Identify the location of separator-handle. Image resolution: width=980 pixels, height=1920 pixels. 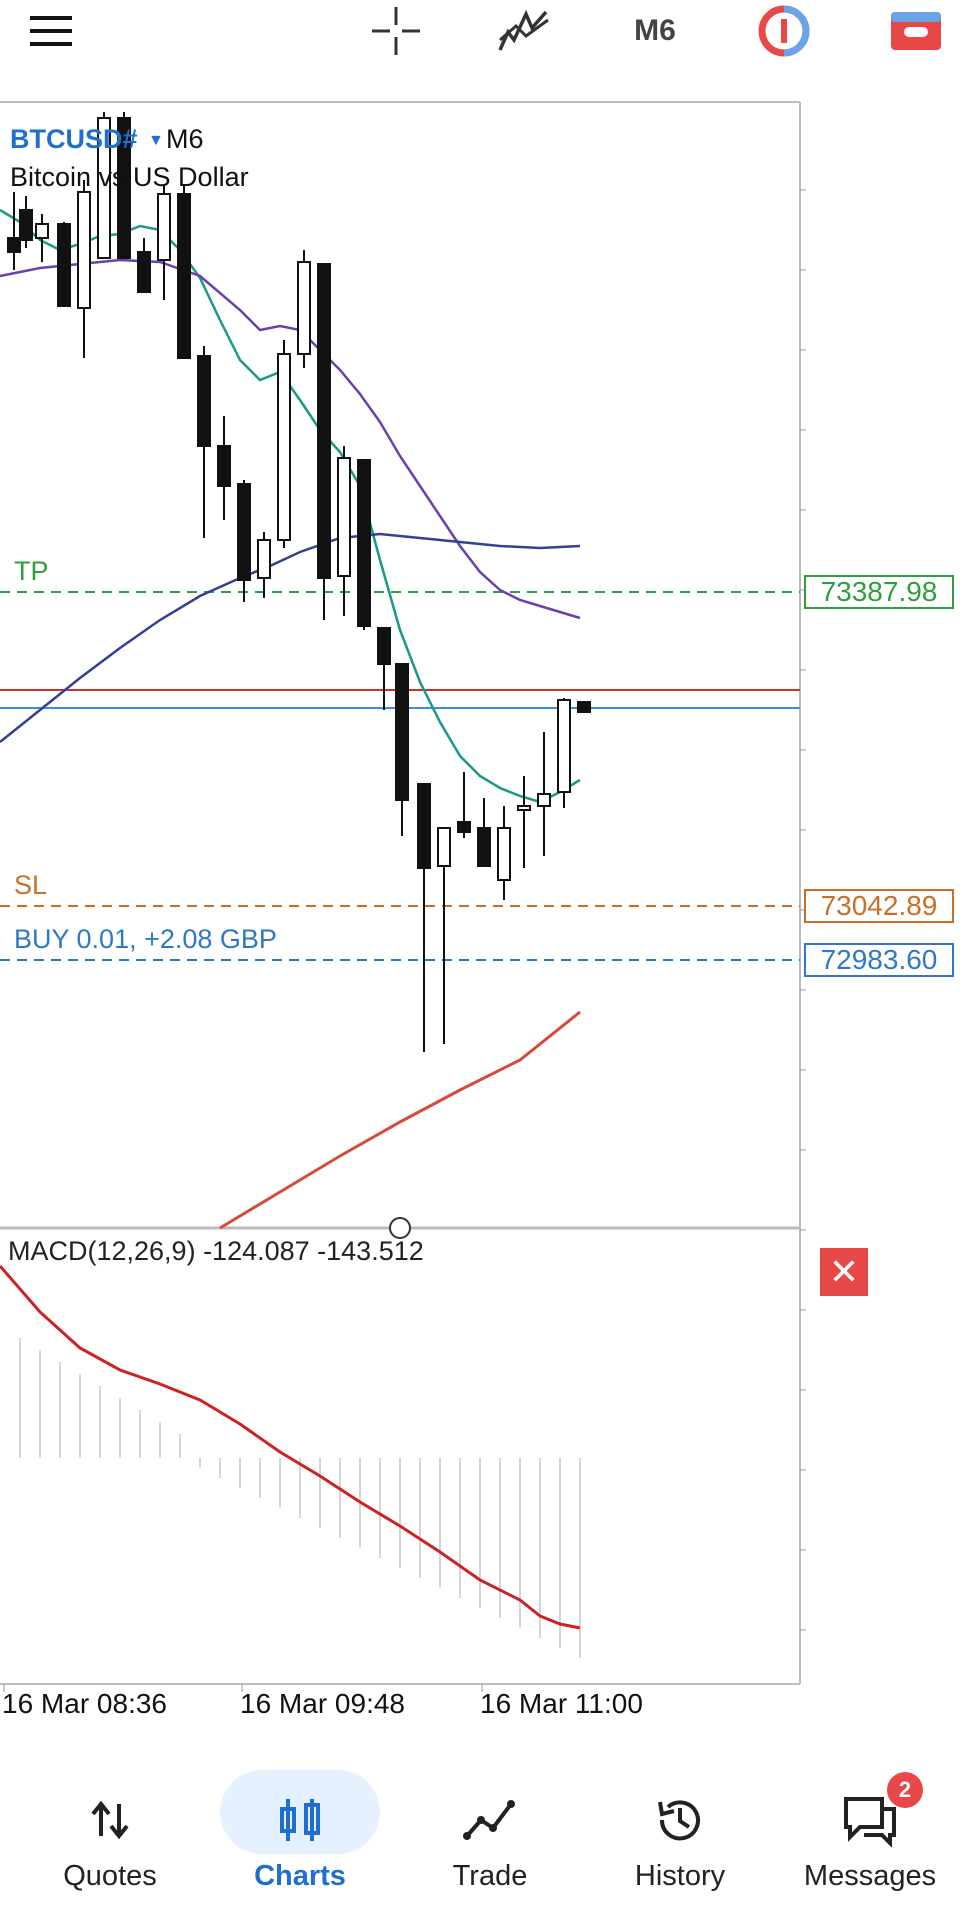
(400, 1228).